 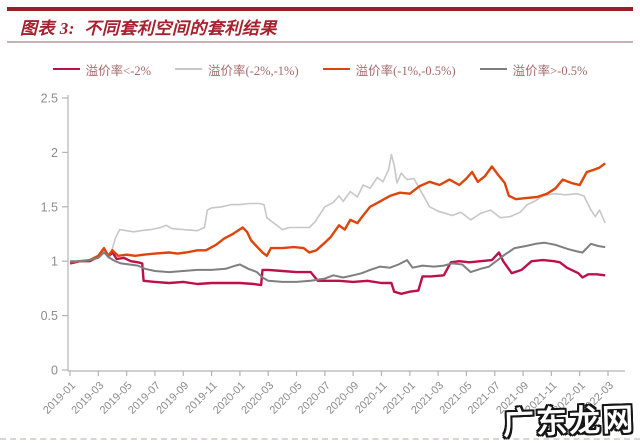 I want to click on y-tick-label: 1, so click(x=54, y=262).